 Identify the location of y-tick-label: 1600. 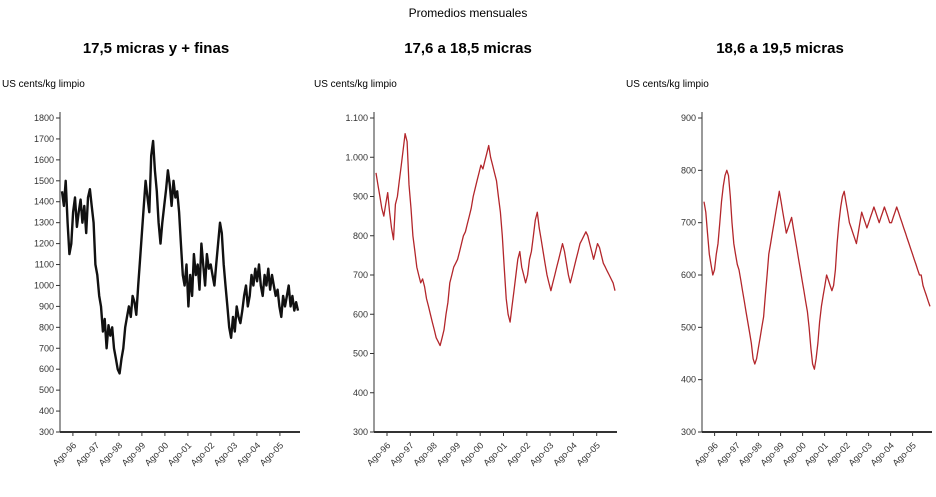
(44, 160).